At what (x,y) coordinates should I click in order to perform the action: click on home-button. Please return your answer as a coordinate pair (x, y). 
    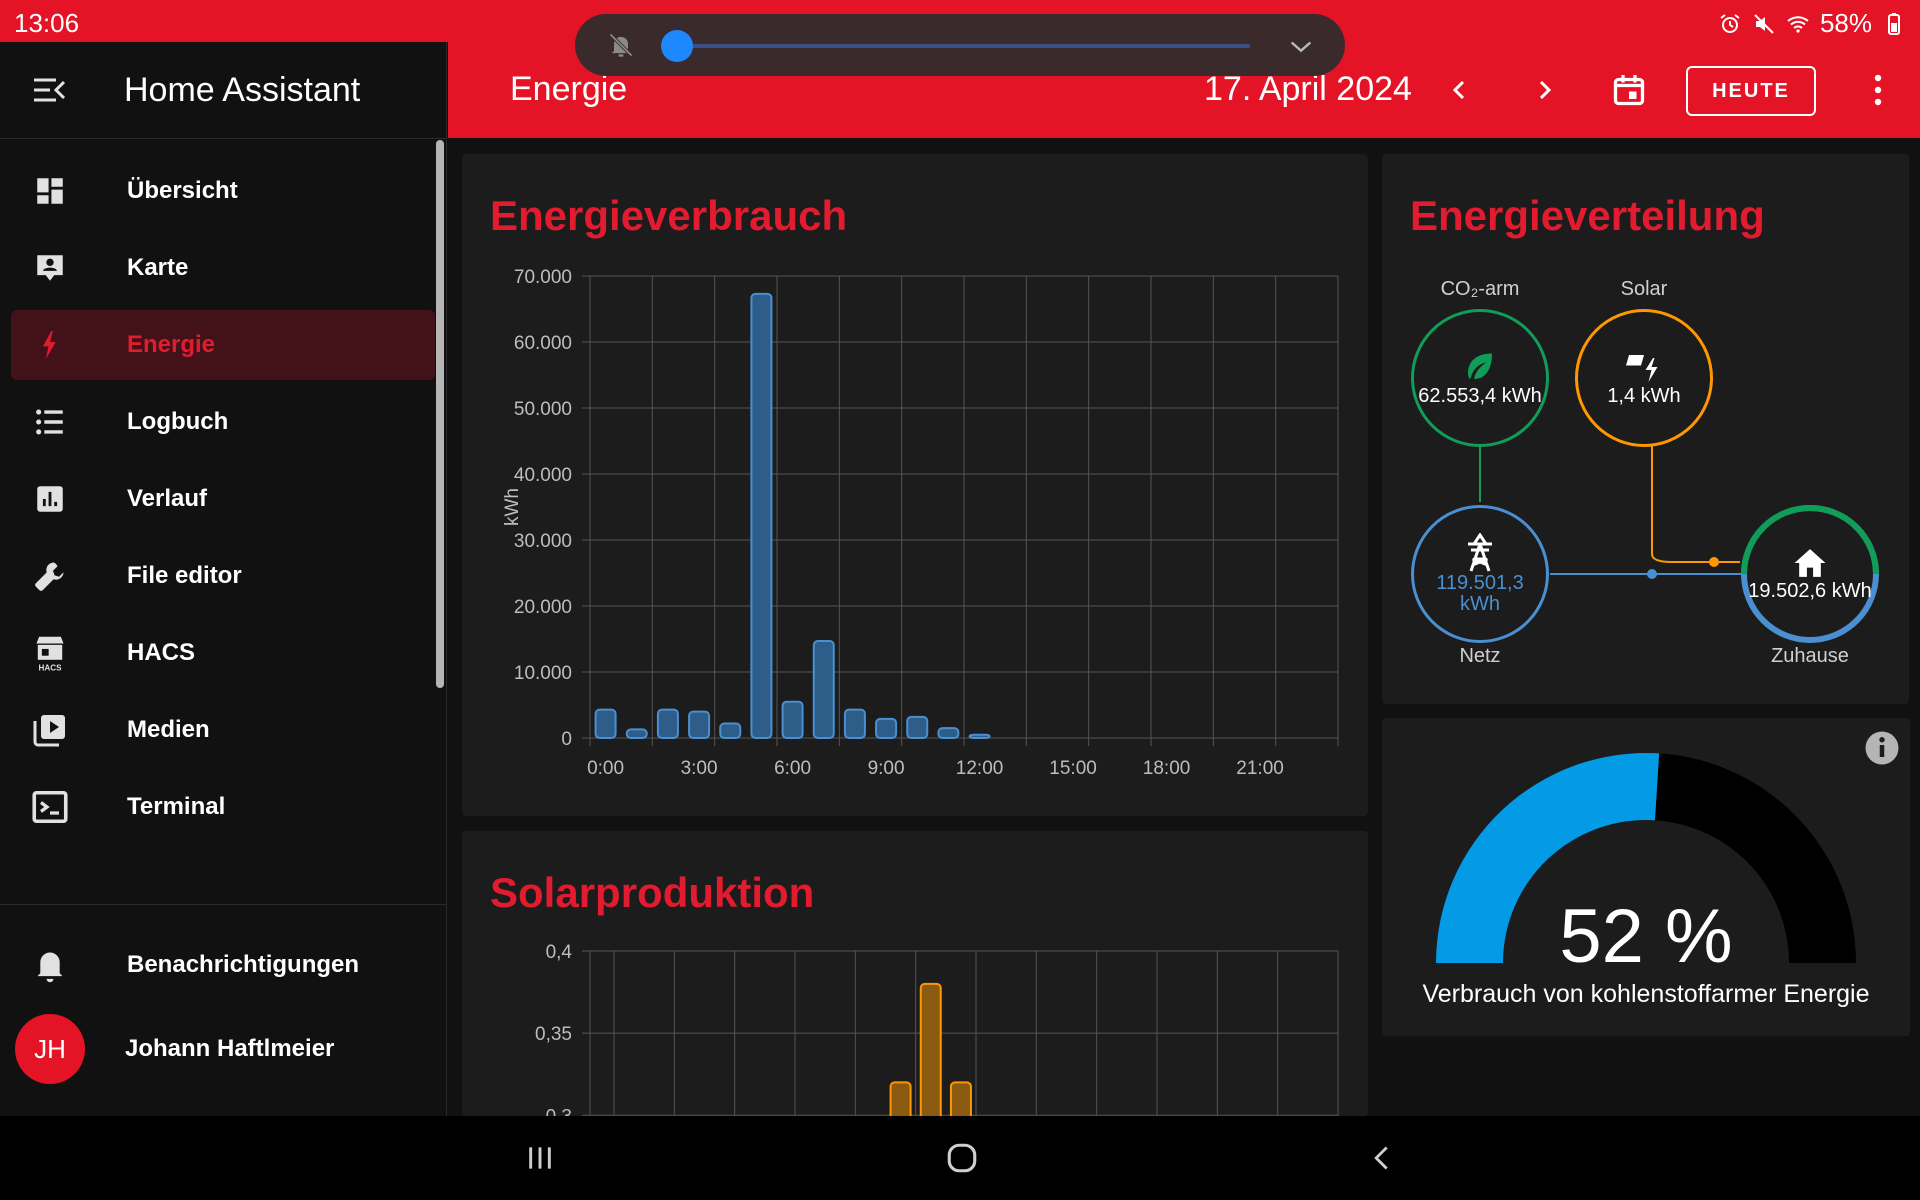
    Looking at the image, I should click on (962, 1158).